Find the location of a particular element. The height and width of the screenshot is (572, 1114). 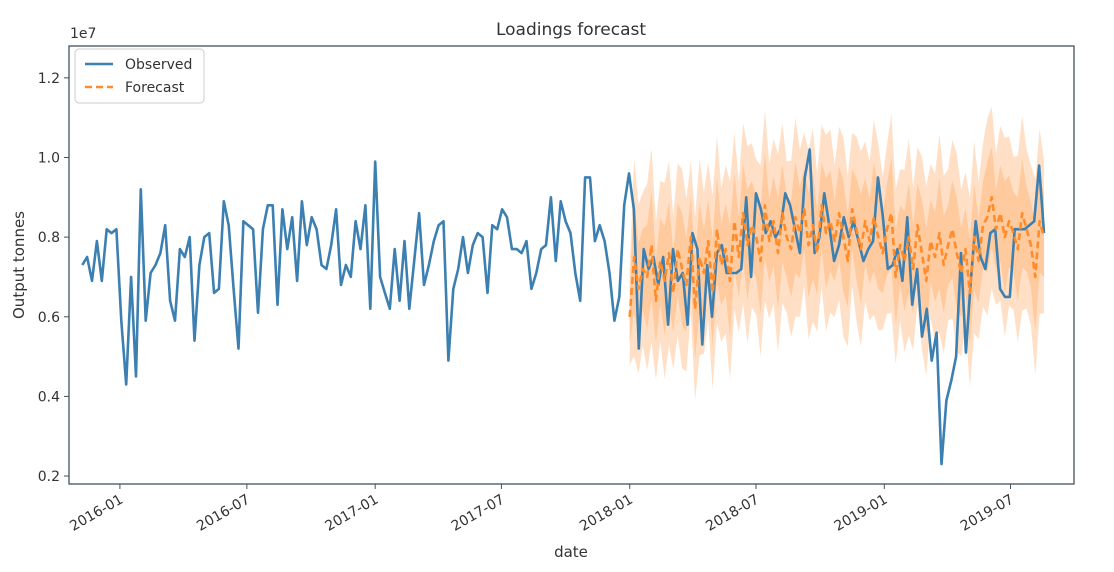

forecast-series-layer is located at coordinates (837, 256).